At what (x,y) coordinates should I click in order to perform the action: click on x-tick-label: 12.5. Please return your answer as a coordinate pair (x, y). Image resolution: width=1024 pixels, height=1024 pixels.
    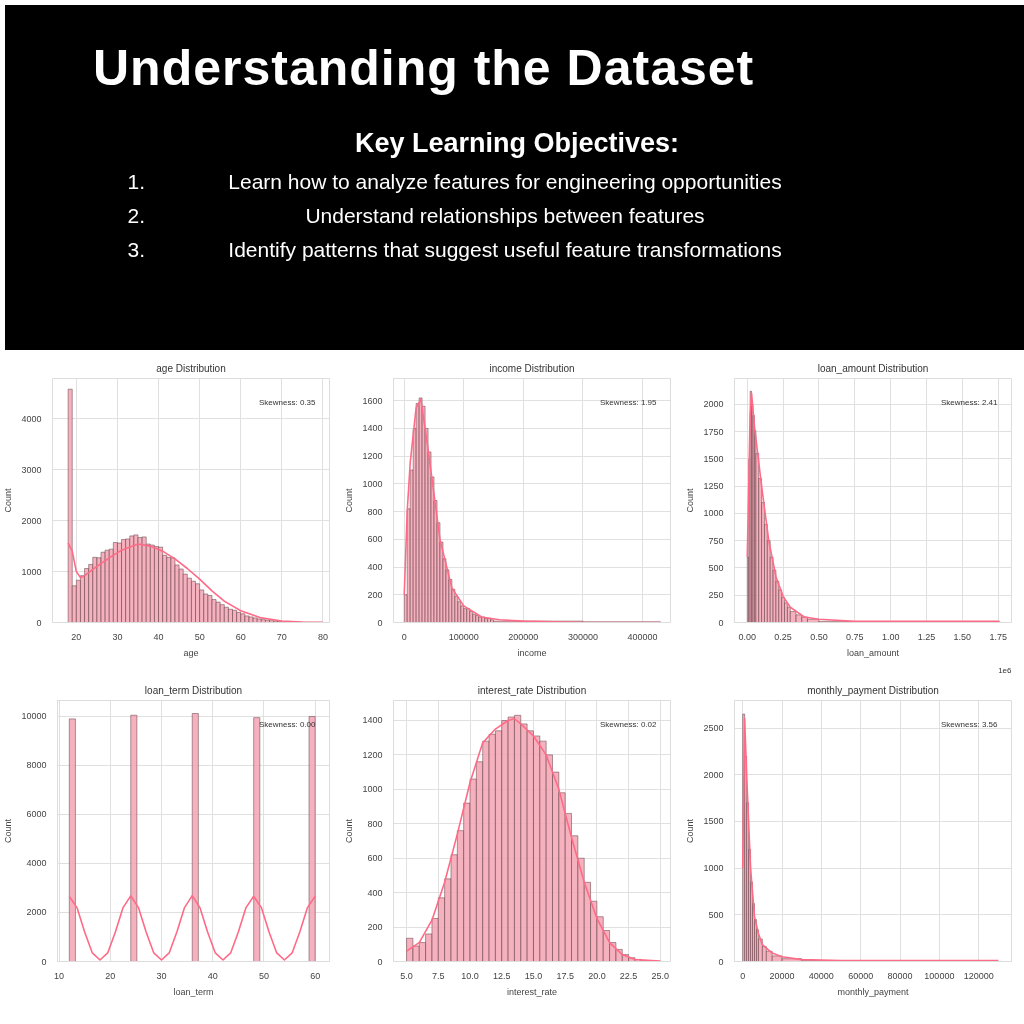
    Looking at the image, I should click on (501, 975).